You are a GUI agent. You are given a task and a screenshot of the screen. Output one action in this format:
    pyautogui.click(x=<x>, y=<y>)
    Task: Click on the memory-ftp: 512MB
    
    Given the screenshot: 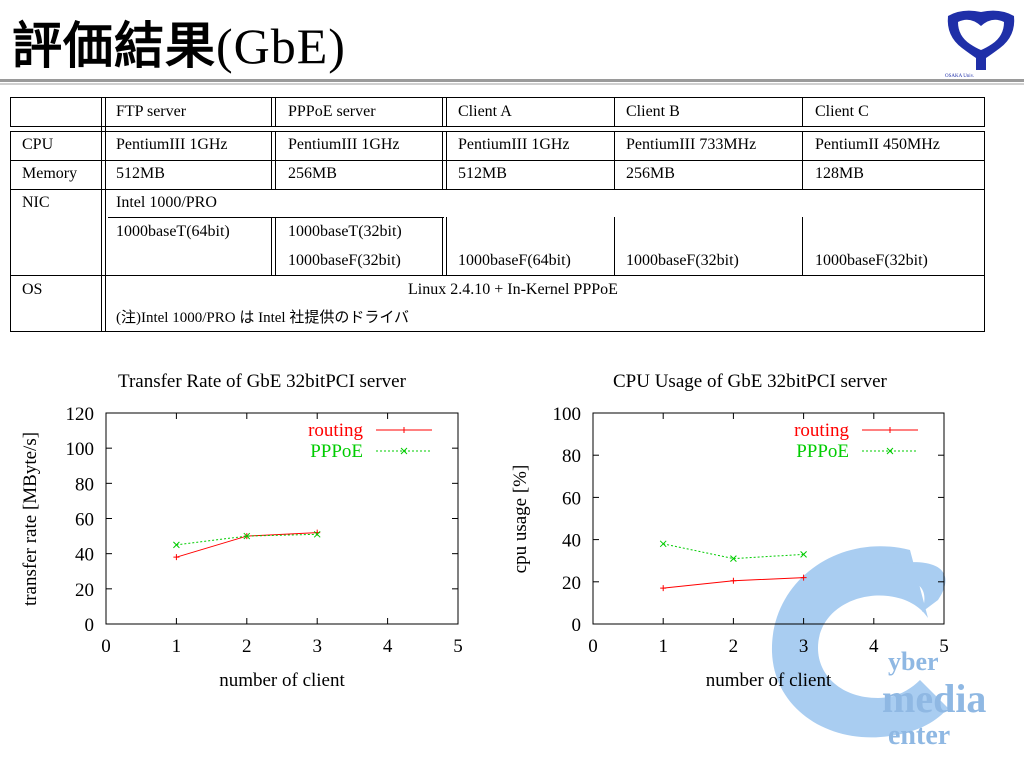 What is the action you would take?
    pyautogui.click(x=140, y=173)
    